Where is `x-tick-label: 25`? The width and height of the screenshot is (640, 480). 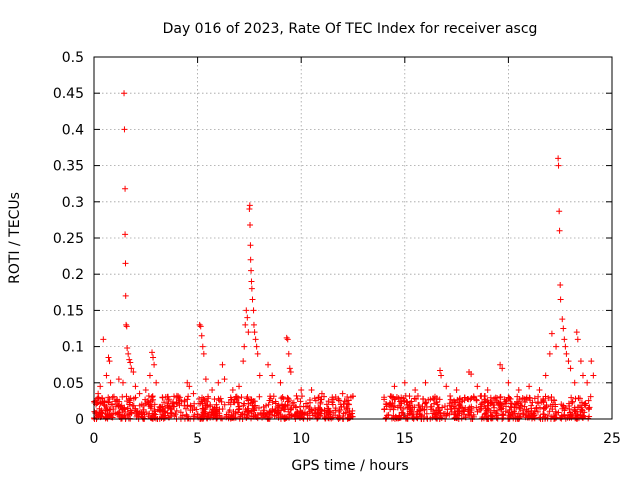 x-tick-label: 25 is located at coordinates (612, 439).